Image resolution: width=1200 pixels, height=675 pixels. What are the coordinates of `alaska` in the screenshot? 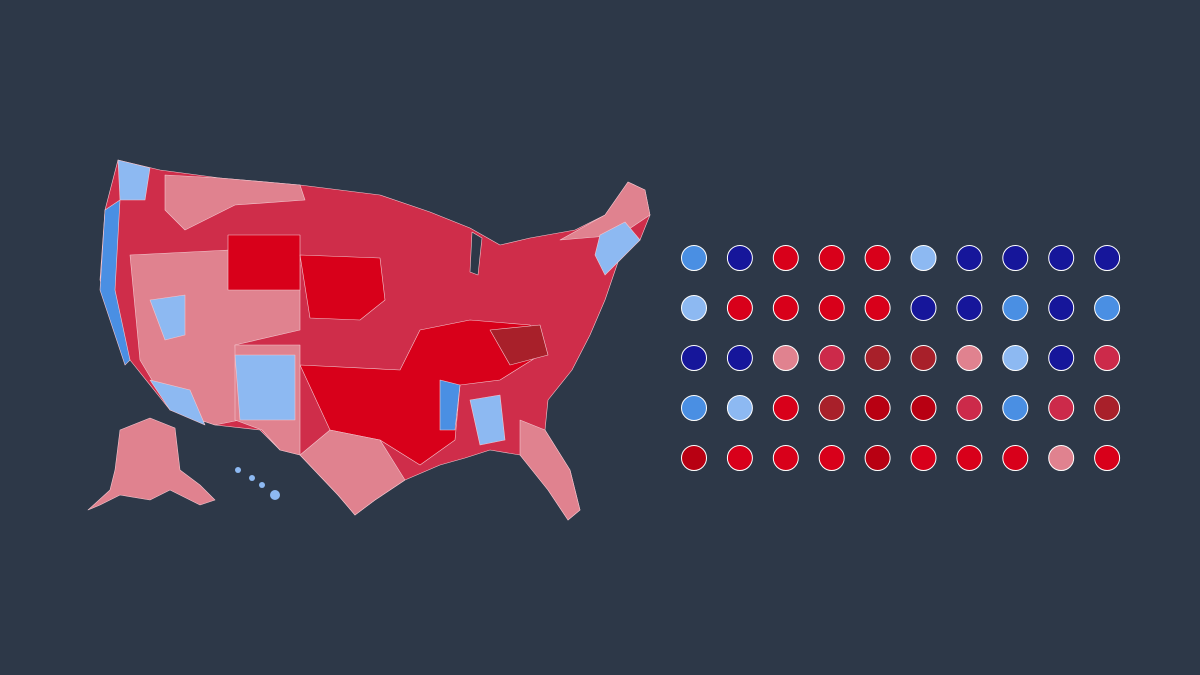 It's located at (151, 464).